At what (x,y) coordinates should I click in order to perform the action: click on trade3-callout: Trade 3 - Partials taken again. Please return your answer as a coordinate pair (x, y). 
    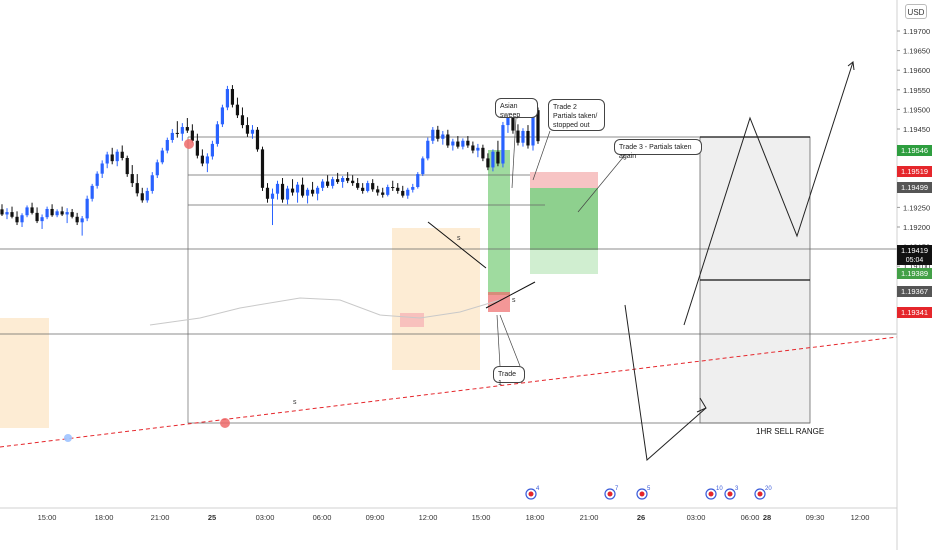
    Looking at the image, I should click on (658, 149).